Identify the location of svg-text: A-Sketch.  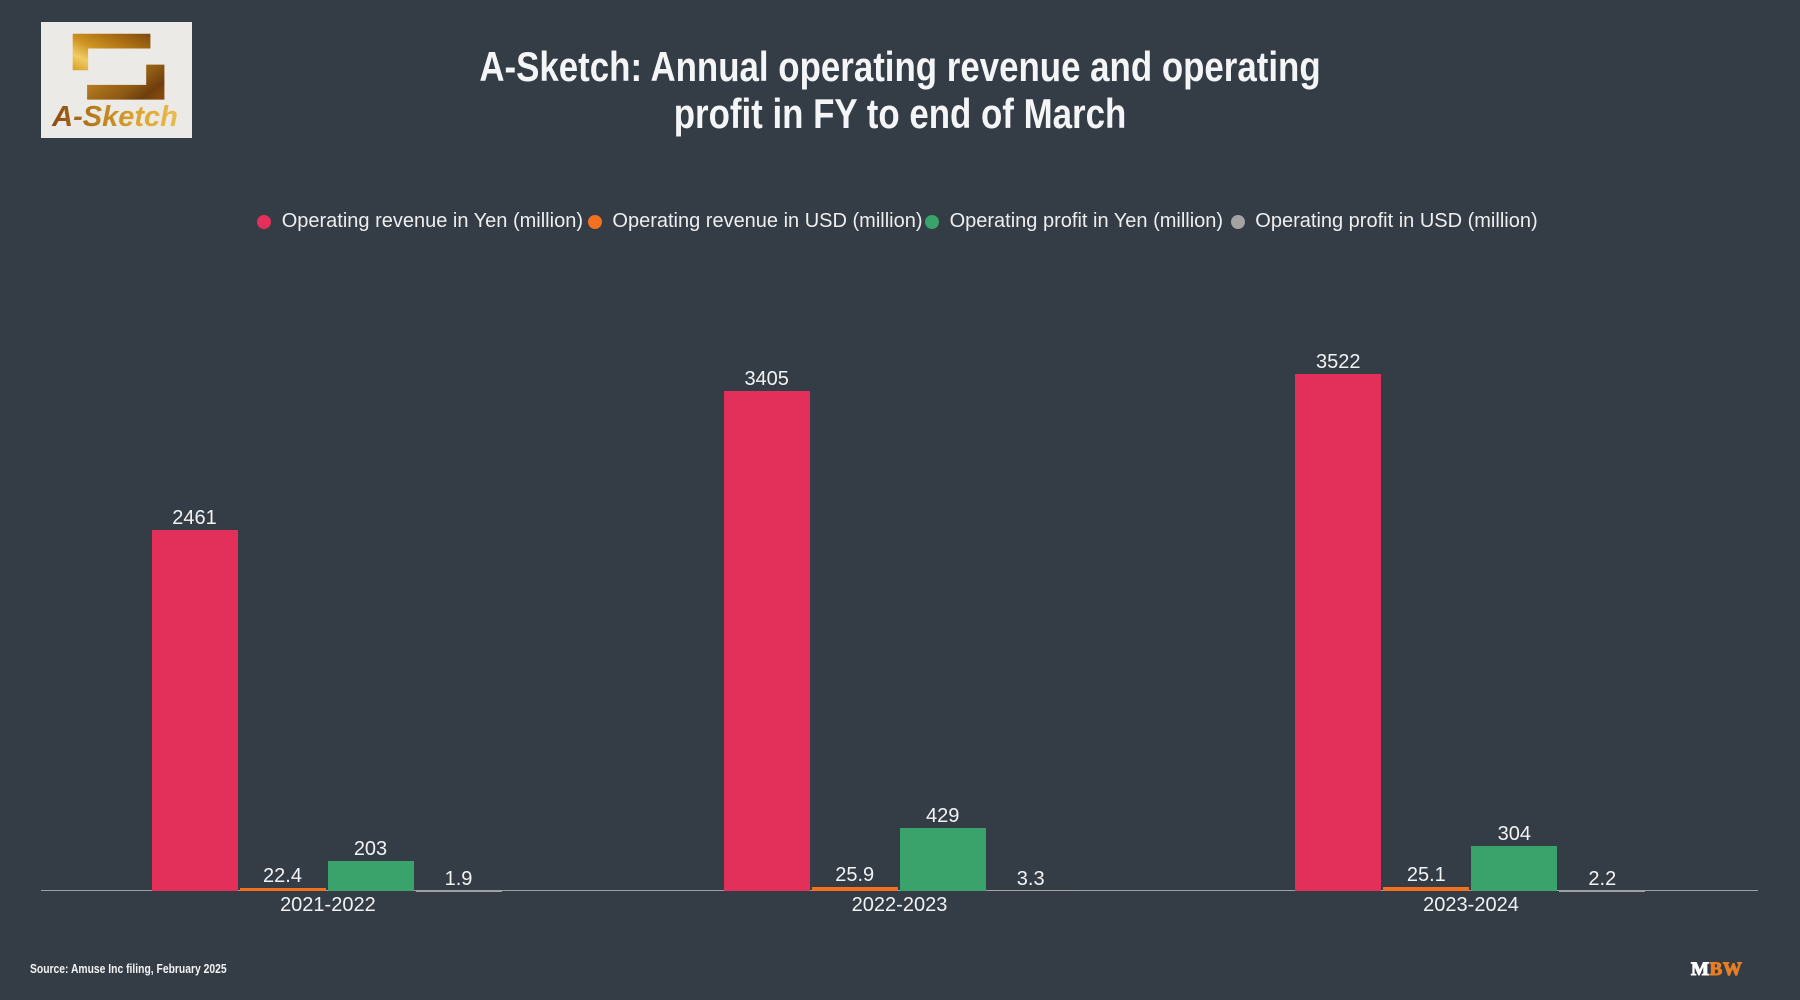
(114, 117).